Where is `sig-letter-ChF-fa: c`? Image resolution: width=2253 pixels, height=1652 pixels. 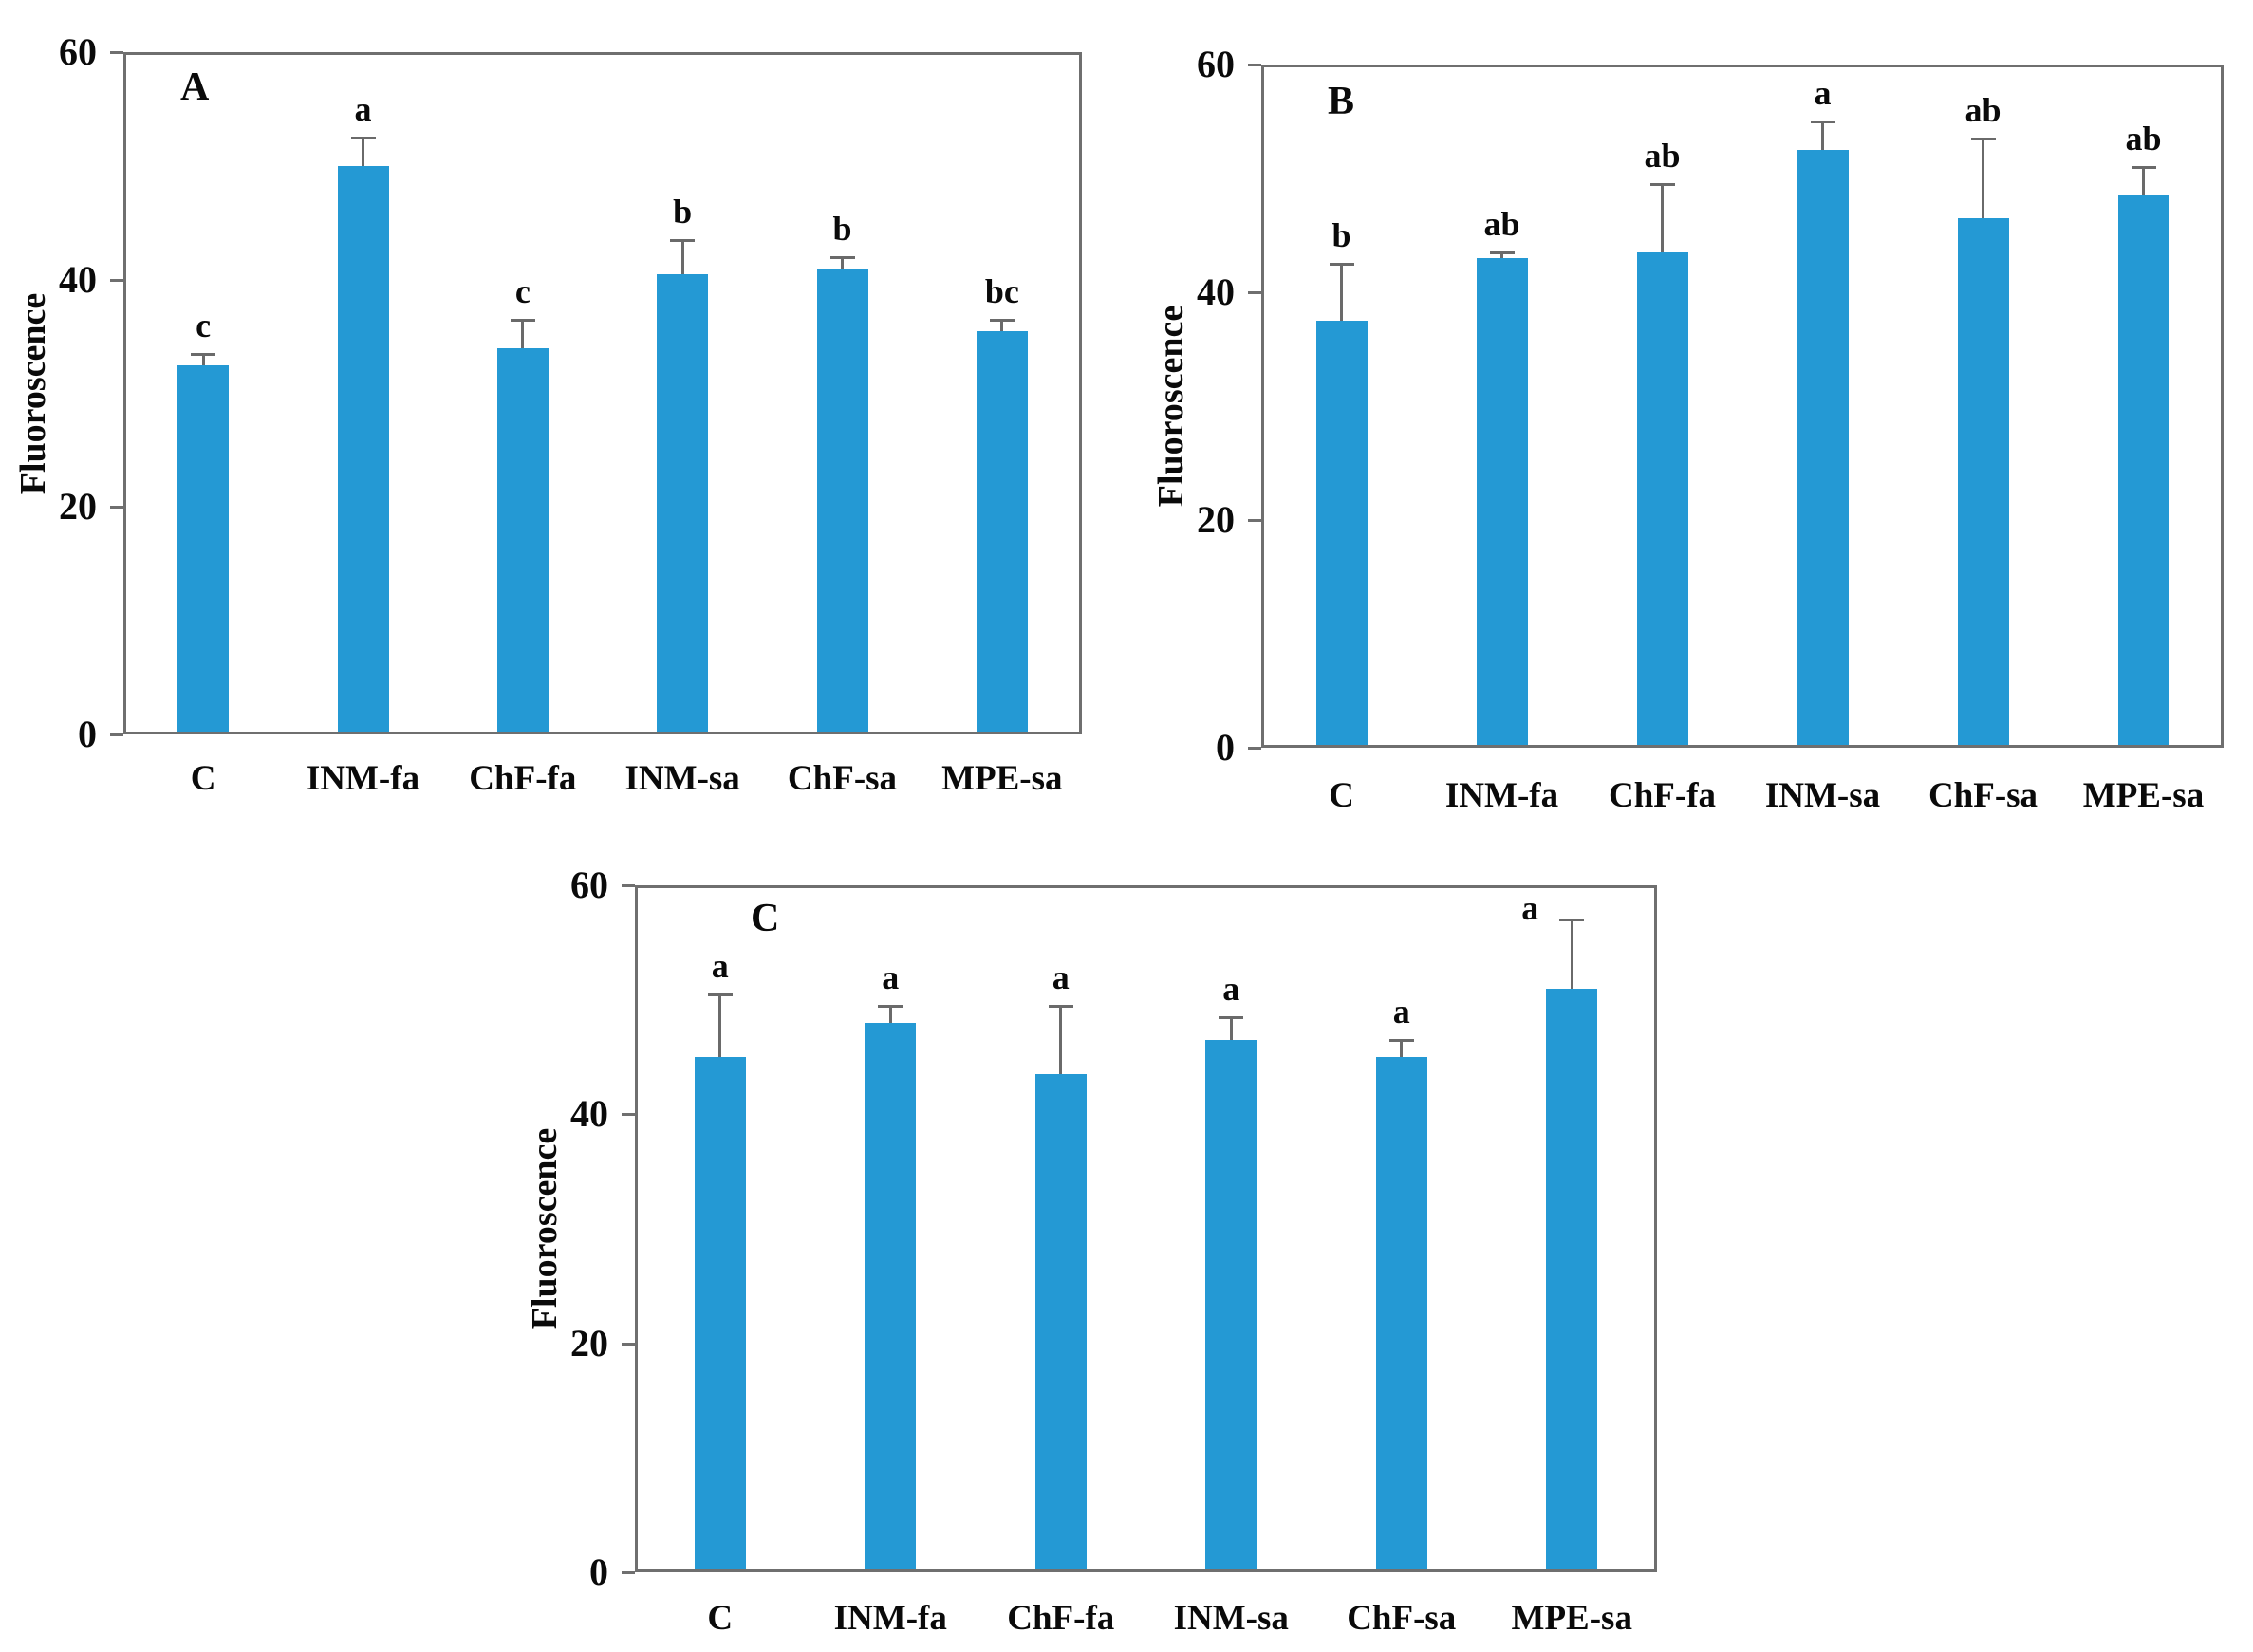
sig-letter-ChF-fa: c is located at coordinates (523, 290).